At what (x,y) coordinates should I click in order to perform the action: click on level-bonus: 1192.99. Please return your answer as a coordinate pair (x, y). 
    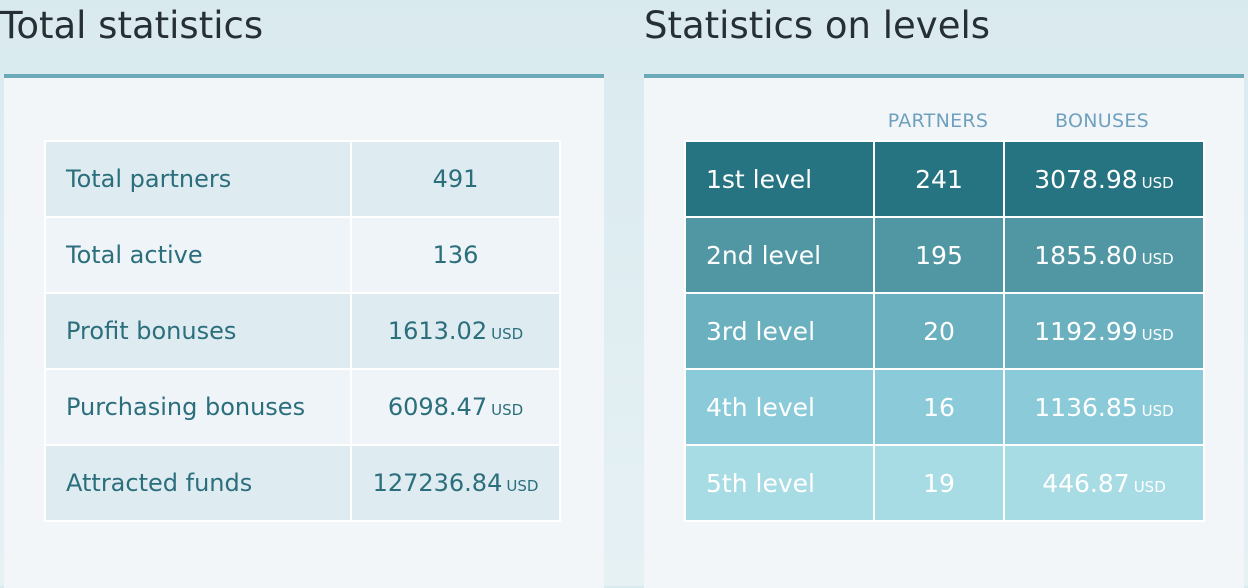
    Looking at the image, I should click on (1086, 331).